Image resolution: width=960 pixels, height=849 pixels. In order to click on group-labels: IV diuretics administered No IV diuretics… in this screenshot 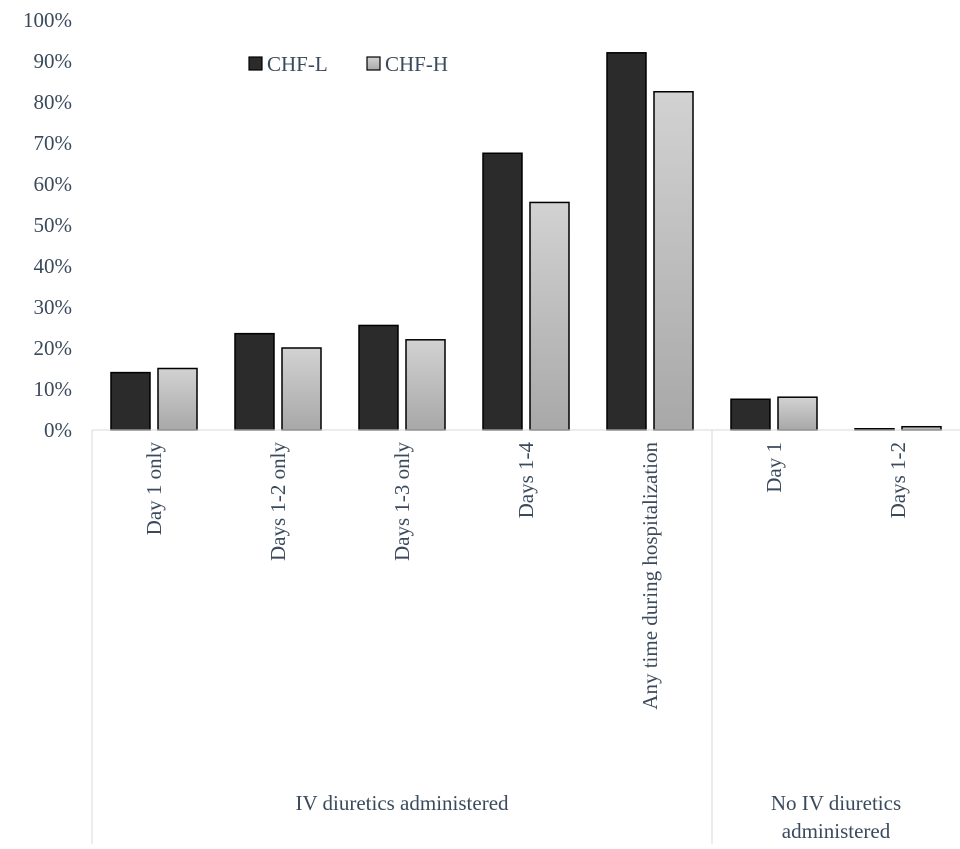, I will do `click(598, 817)`.